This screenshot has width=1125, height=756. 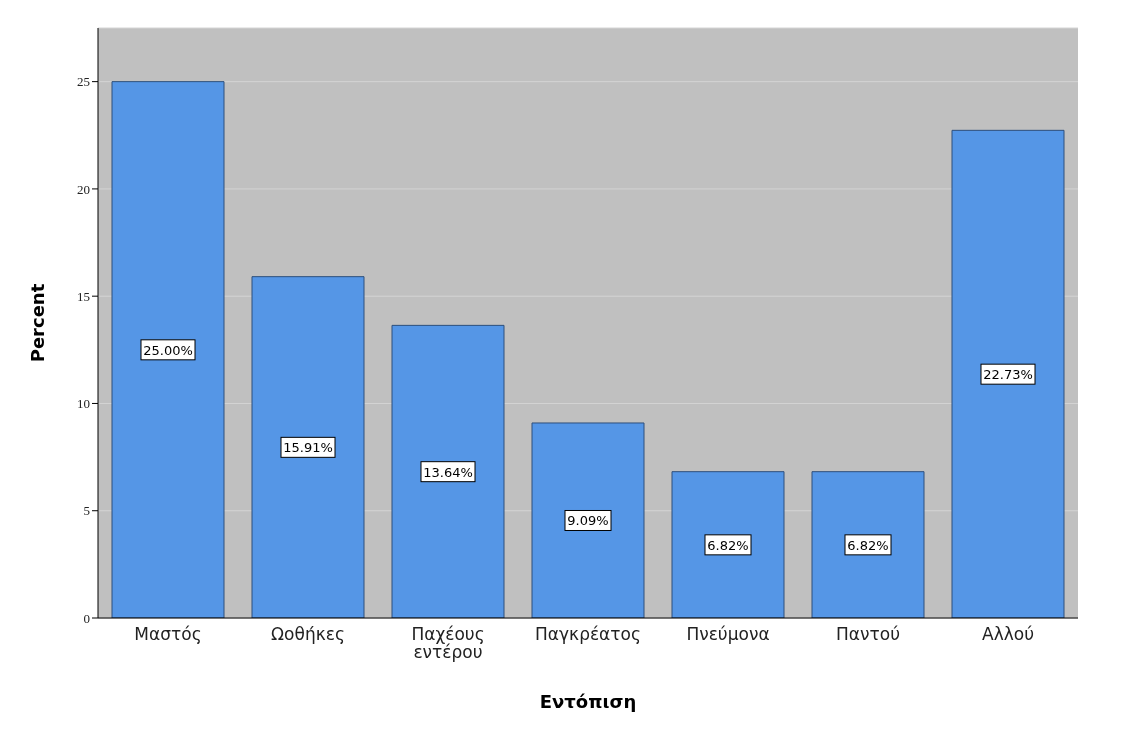 What do you see at coordinates (168, 634) in the screenshot?
I see `x-tick-label: Μαστός` at bounding box center [168, 634].